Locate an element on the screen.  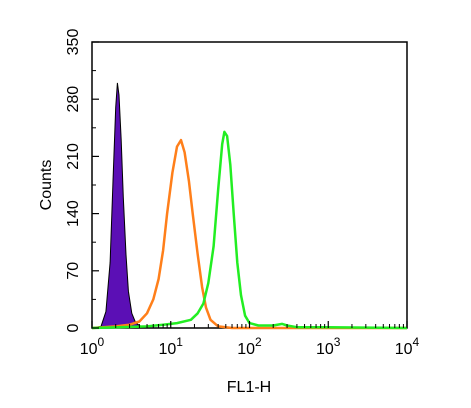
y-tick-label: 0 is located at coordinates (73, 327).